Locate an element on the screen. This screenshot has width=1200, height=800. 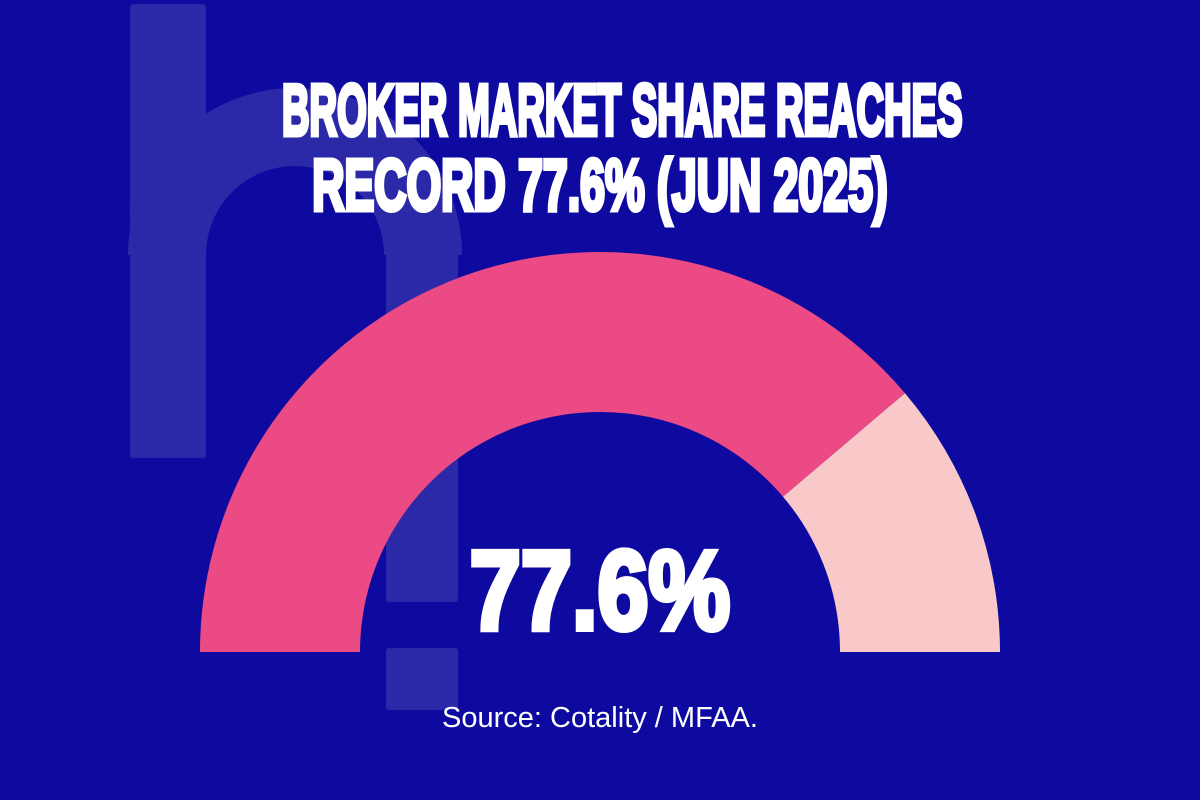
watermark-h-dot is located at coordinates (422, 679).